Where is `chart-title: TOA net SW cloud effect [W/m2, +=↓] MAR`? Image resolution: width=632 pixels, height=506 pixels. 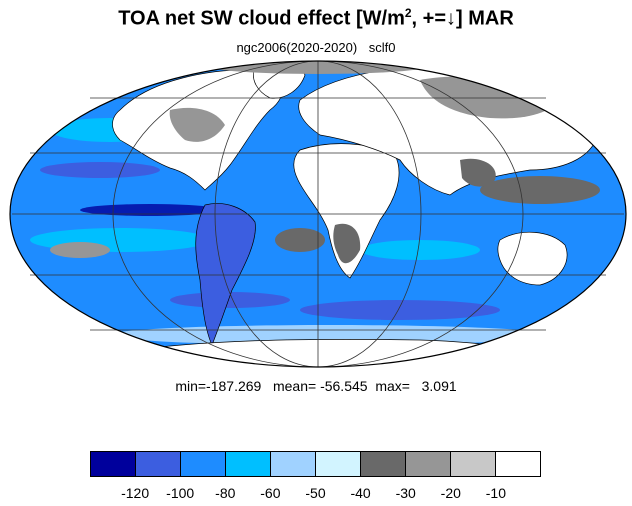
chart-title: TOA net SW cloud effect [W/m2, +=↓] MAR is located at coordinates (316, 18).